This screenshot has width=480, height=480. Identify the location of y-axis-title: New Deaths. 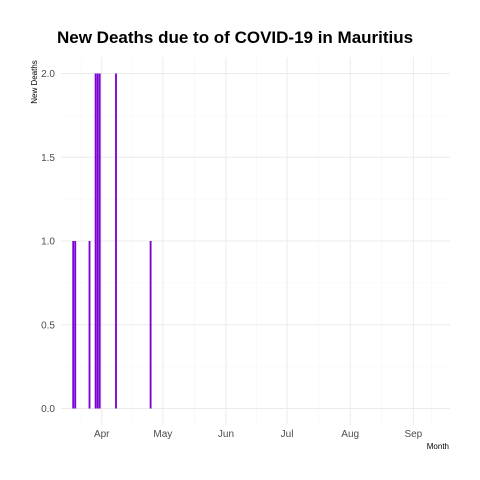
(34, 82).